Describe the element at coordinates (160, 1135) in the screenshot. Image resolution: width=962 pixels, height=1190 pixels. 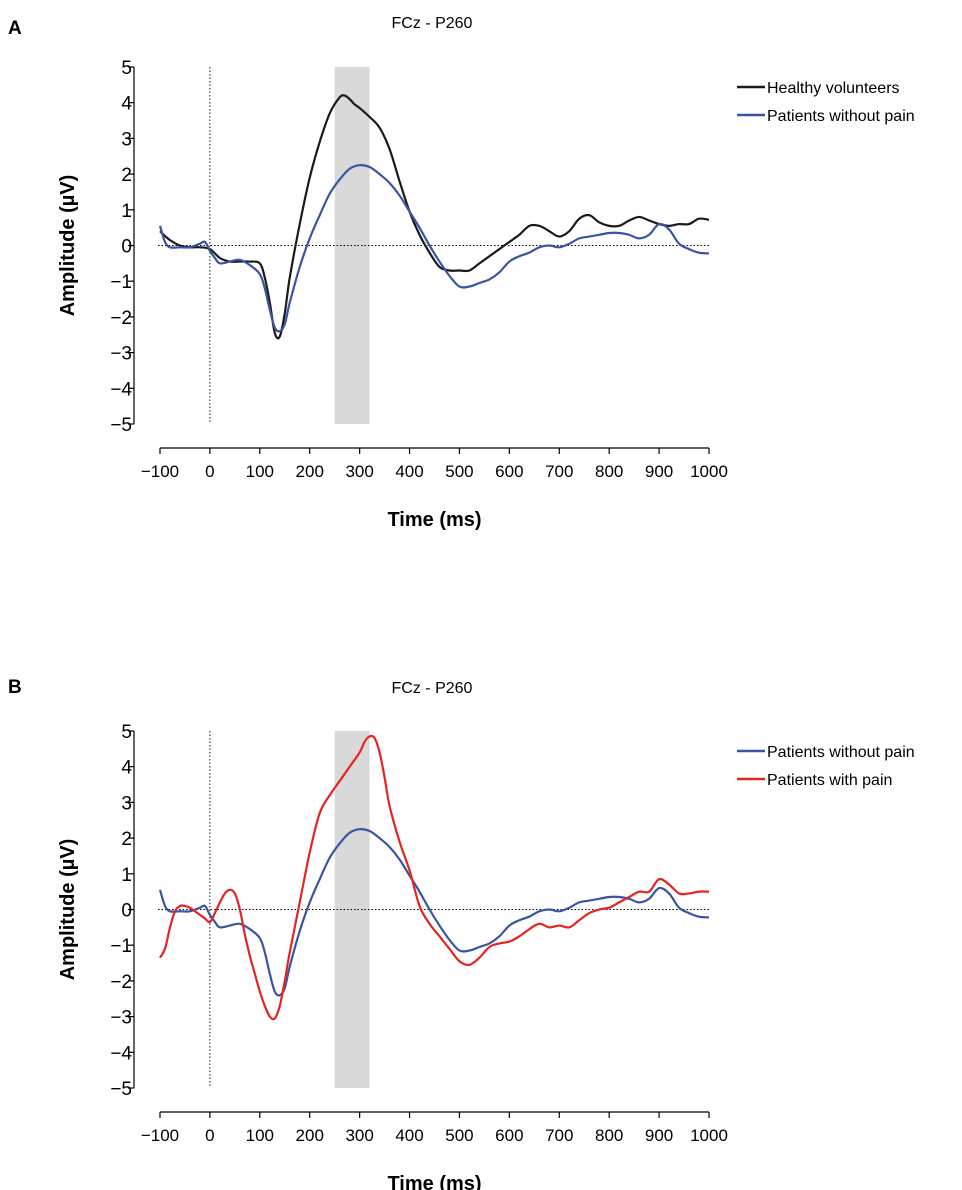
I see `x-tick-label: −100` at that location.